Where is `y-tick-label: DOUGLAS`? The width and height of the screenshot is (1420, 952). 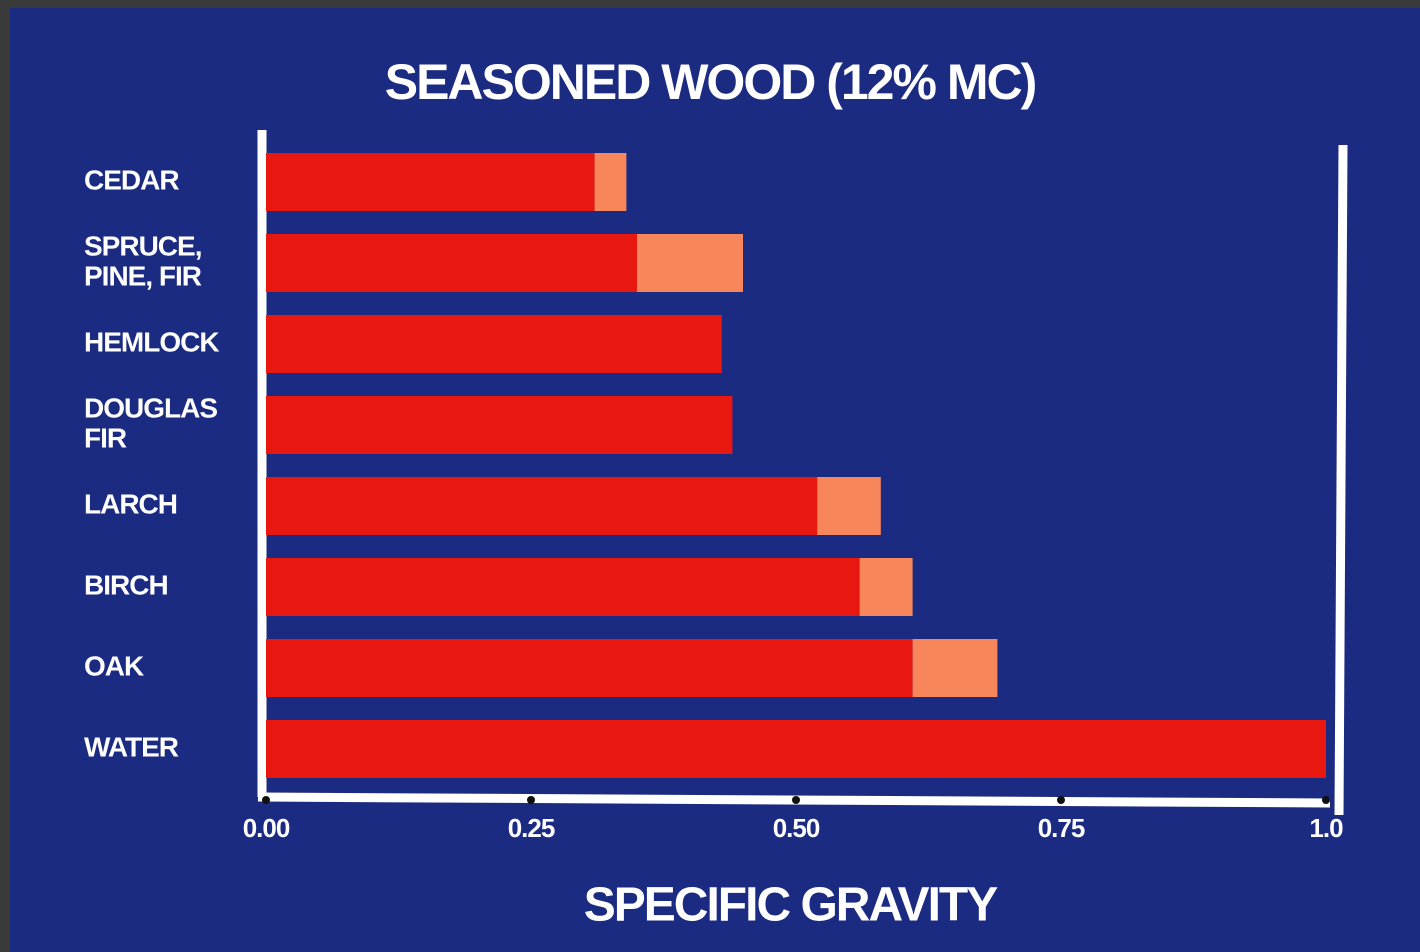 y-tick-label: DOUGLAS is located at coordinates (150, 407).